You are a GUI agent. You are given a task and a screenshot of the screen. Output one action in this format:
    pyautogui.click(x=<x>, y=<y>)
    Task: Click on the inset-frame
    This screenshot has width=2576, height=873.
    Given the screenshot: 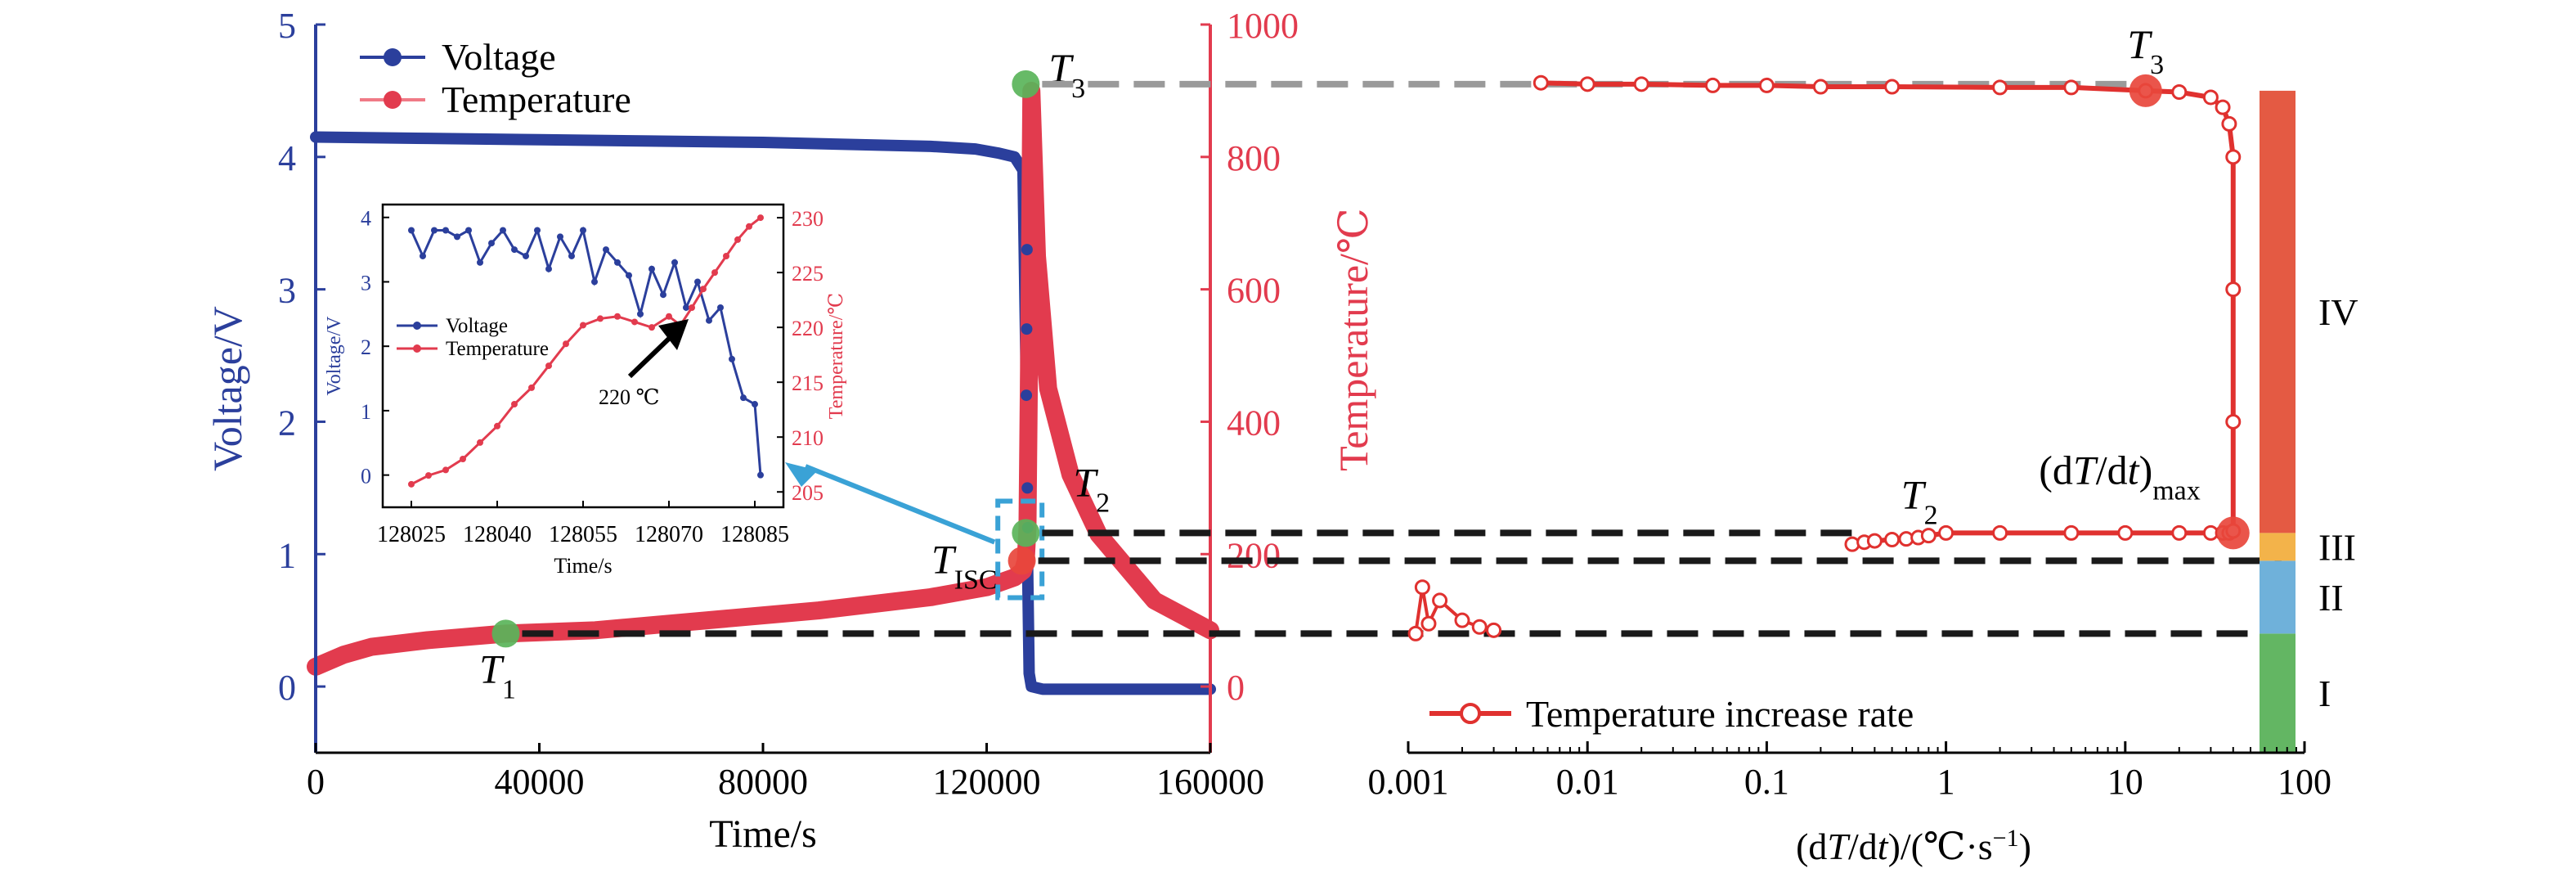 What is the action you would take?
    pyautogui.click(x=583, y=356)
    